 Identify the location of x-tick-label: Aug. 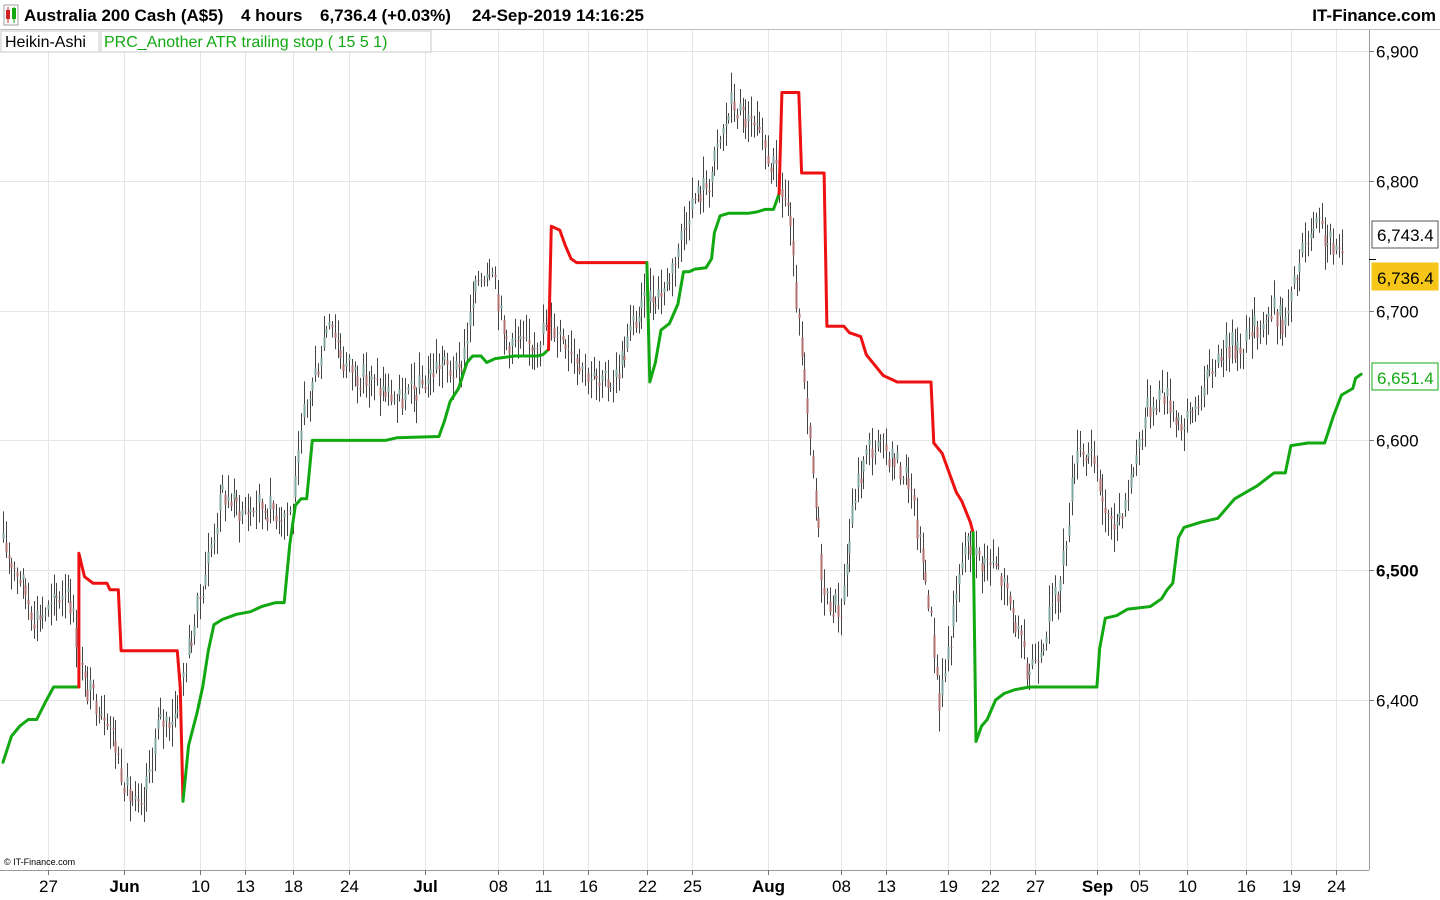
(768, 886).